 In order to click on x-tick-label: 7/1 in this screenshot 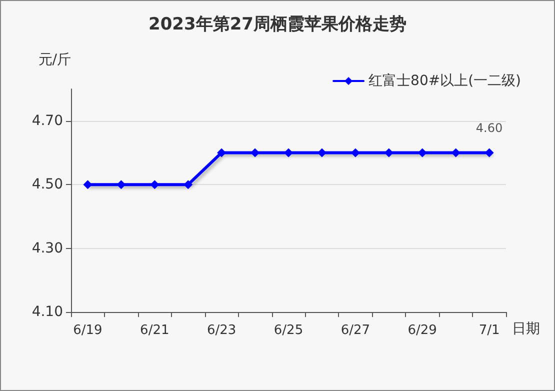, I will do `click(489, 330)`.